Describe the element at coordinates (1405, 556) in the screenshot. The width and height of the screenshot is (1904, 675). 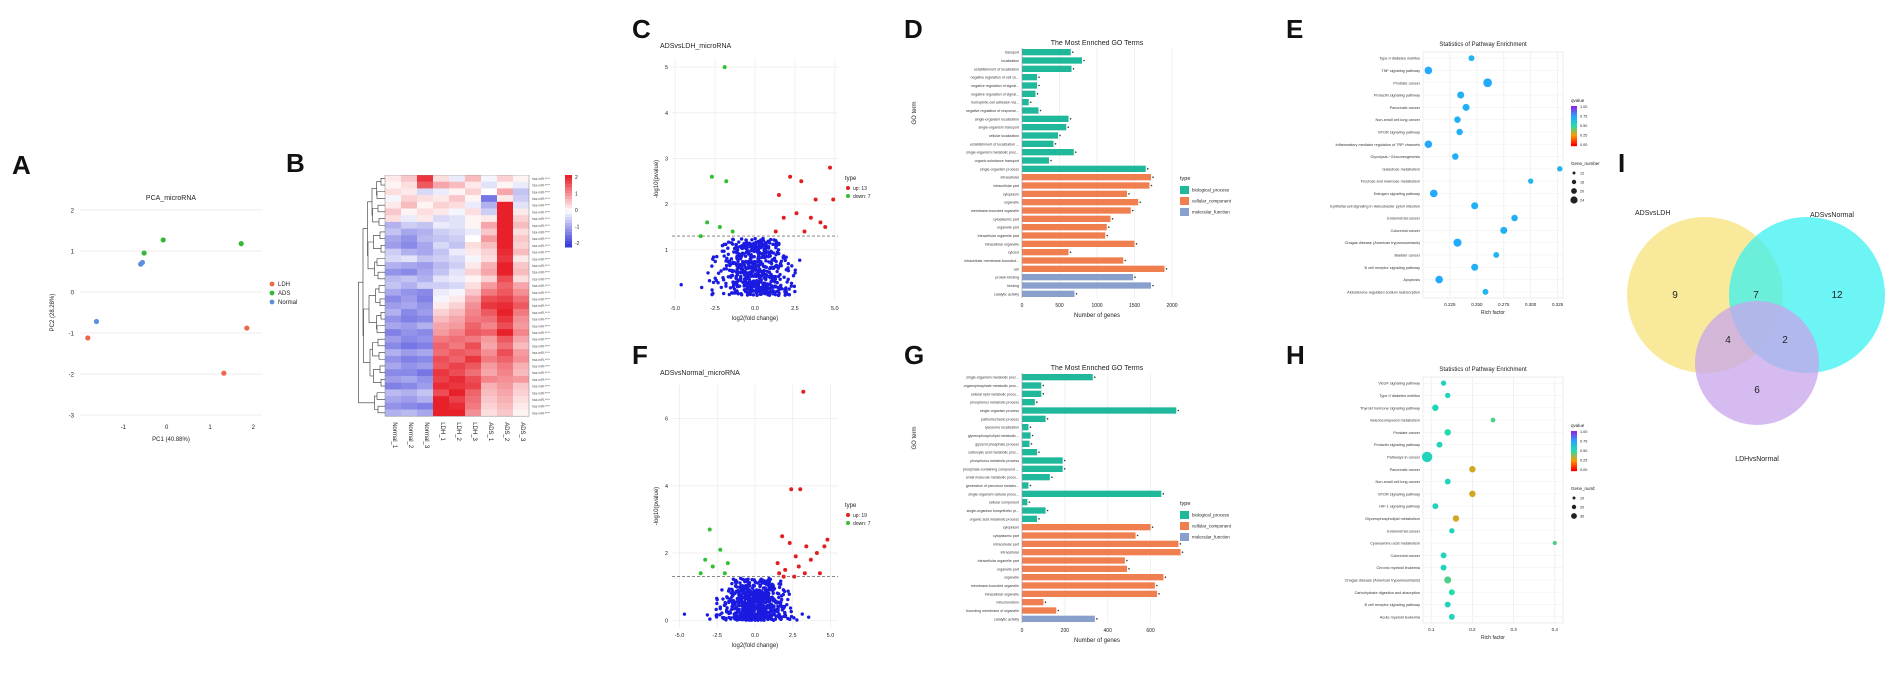
I see `pathway-label: Colorectal cancer` at that location.